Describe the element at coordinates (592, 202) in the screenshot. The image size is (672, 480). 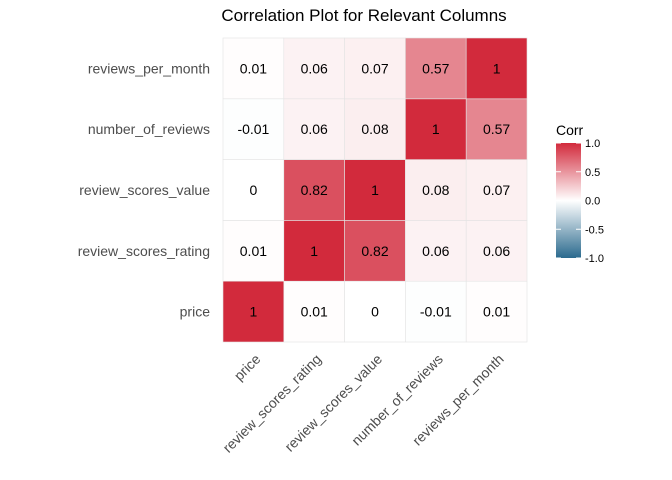
I see `legend-tick-label: 0.0` at that location.